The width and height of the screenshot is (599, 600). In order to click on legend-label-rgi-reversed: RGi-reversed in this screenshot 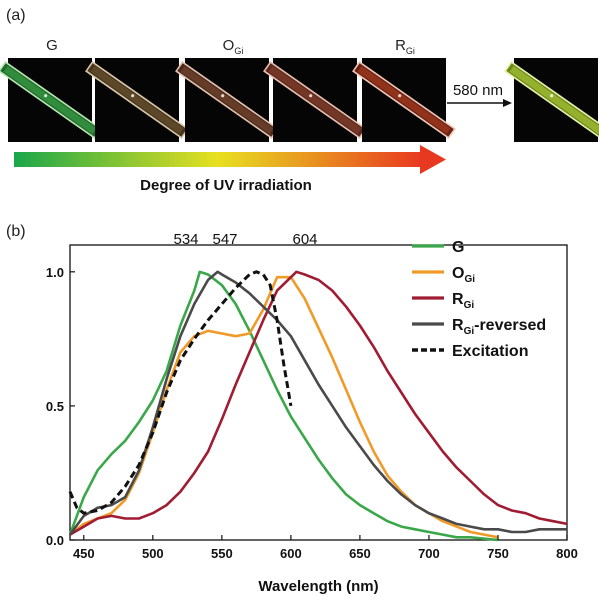, I will do `click(499, 327)`.